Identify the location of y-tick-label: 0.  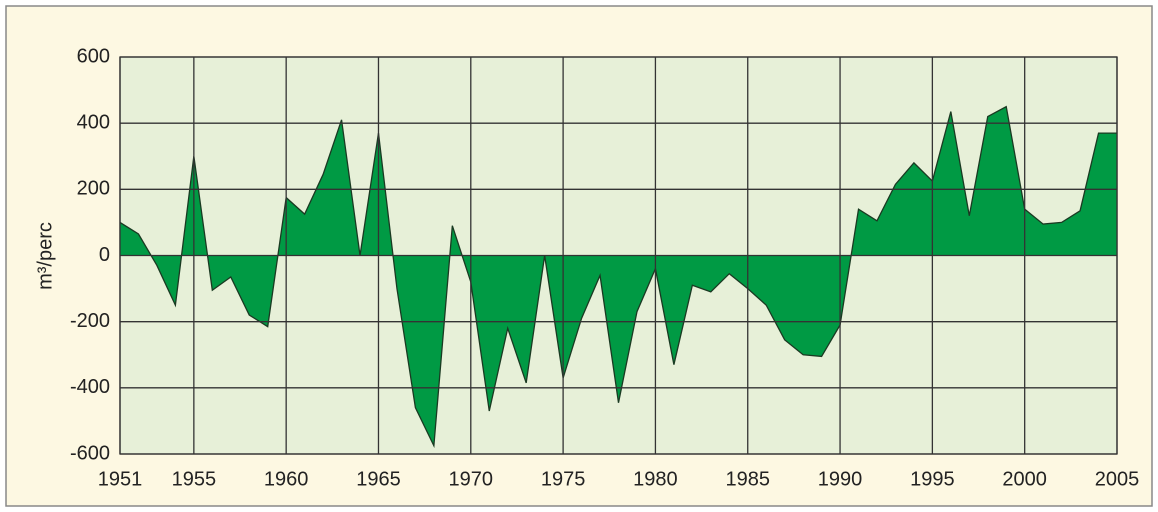
(104, 255).